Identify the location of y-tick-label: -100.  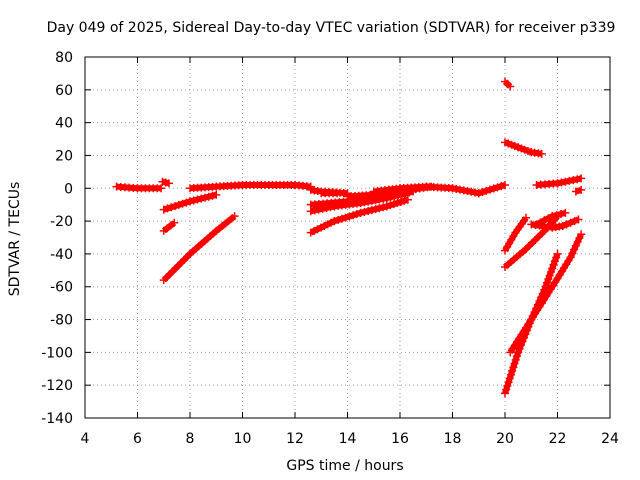
(57, 353).